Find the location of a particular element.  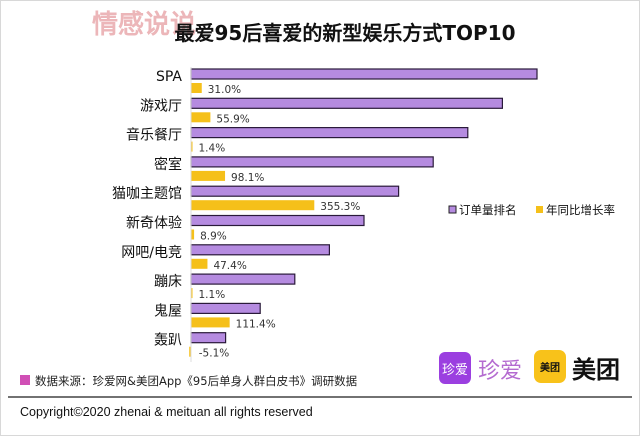

growth-data-label: 98.1% is located at coordinates (247, 178).